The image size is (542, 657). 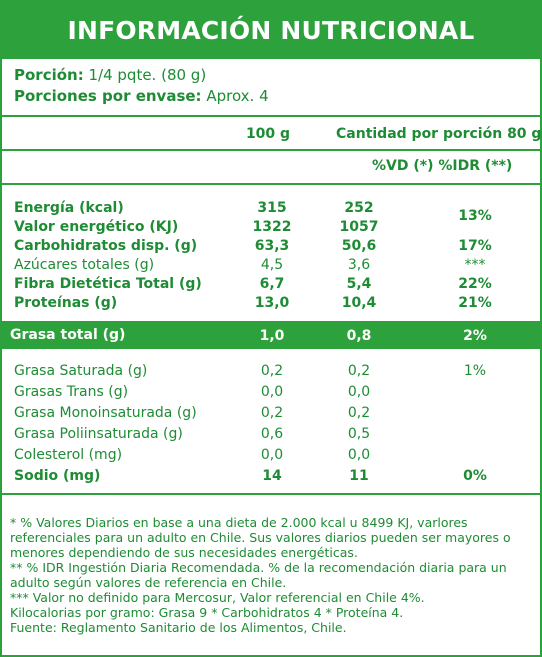 What do you see at coordinates (475, 303) in the screenshot?
I see `nutrient-pct: 21%` at bounding box center [475, 303].